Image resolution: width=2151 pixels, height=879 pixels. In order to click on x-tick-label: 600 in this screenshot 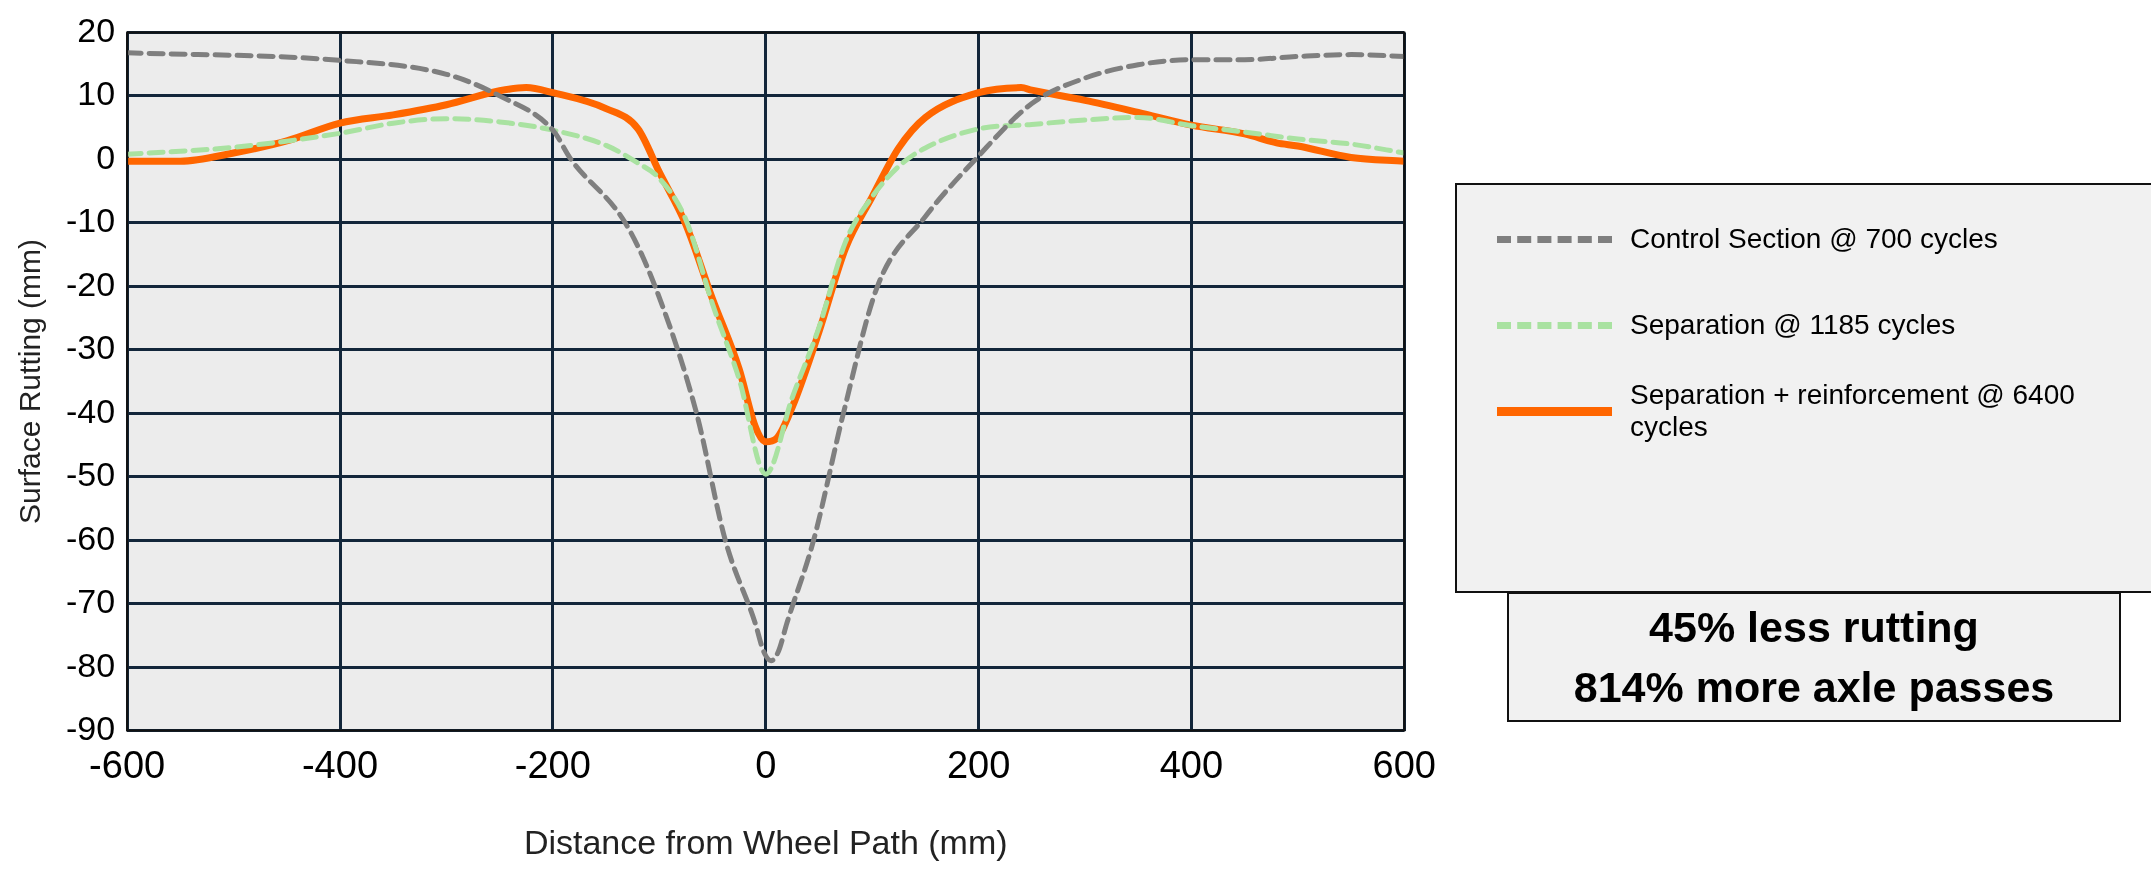, I will do `click(1404, 764)`.